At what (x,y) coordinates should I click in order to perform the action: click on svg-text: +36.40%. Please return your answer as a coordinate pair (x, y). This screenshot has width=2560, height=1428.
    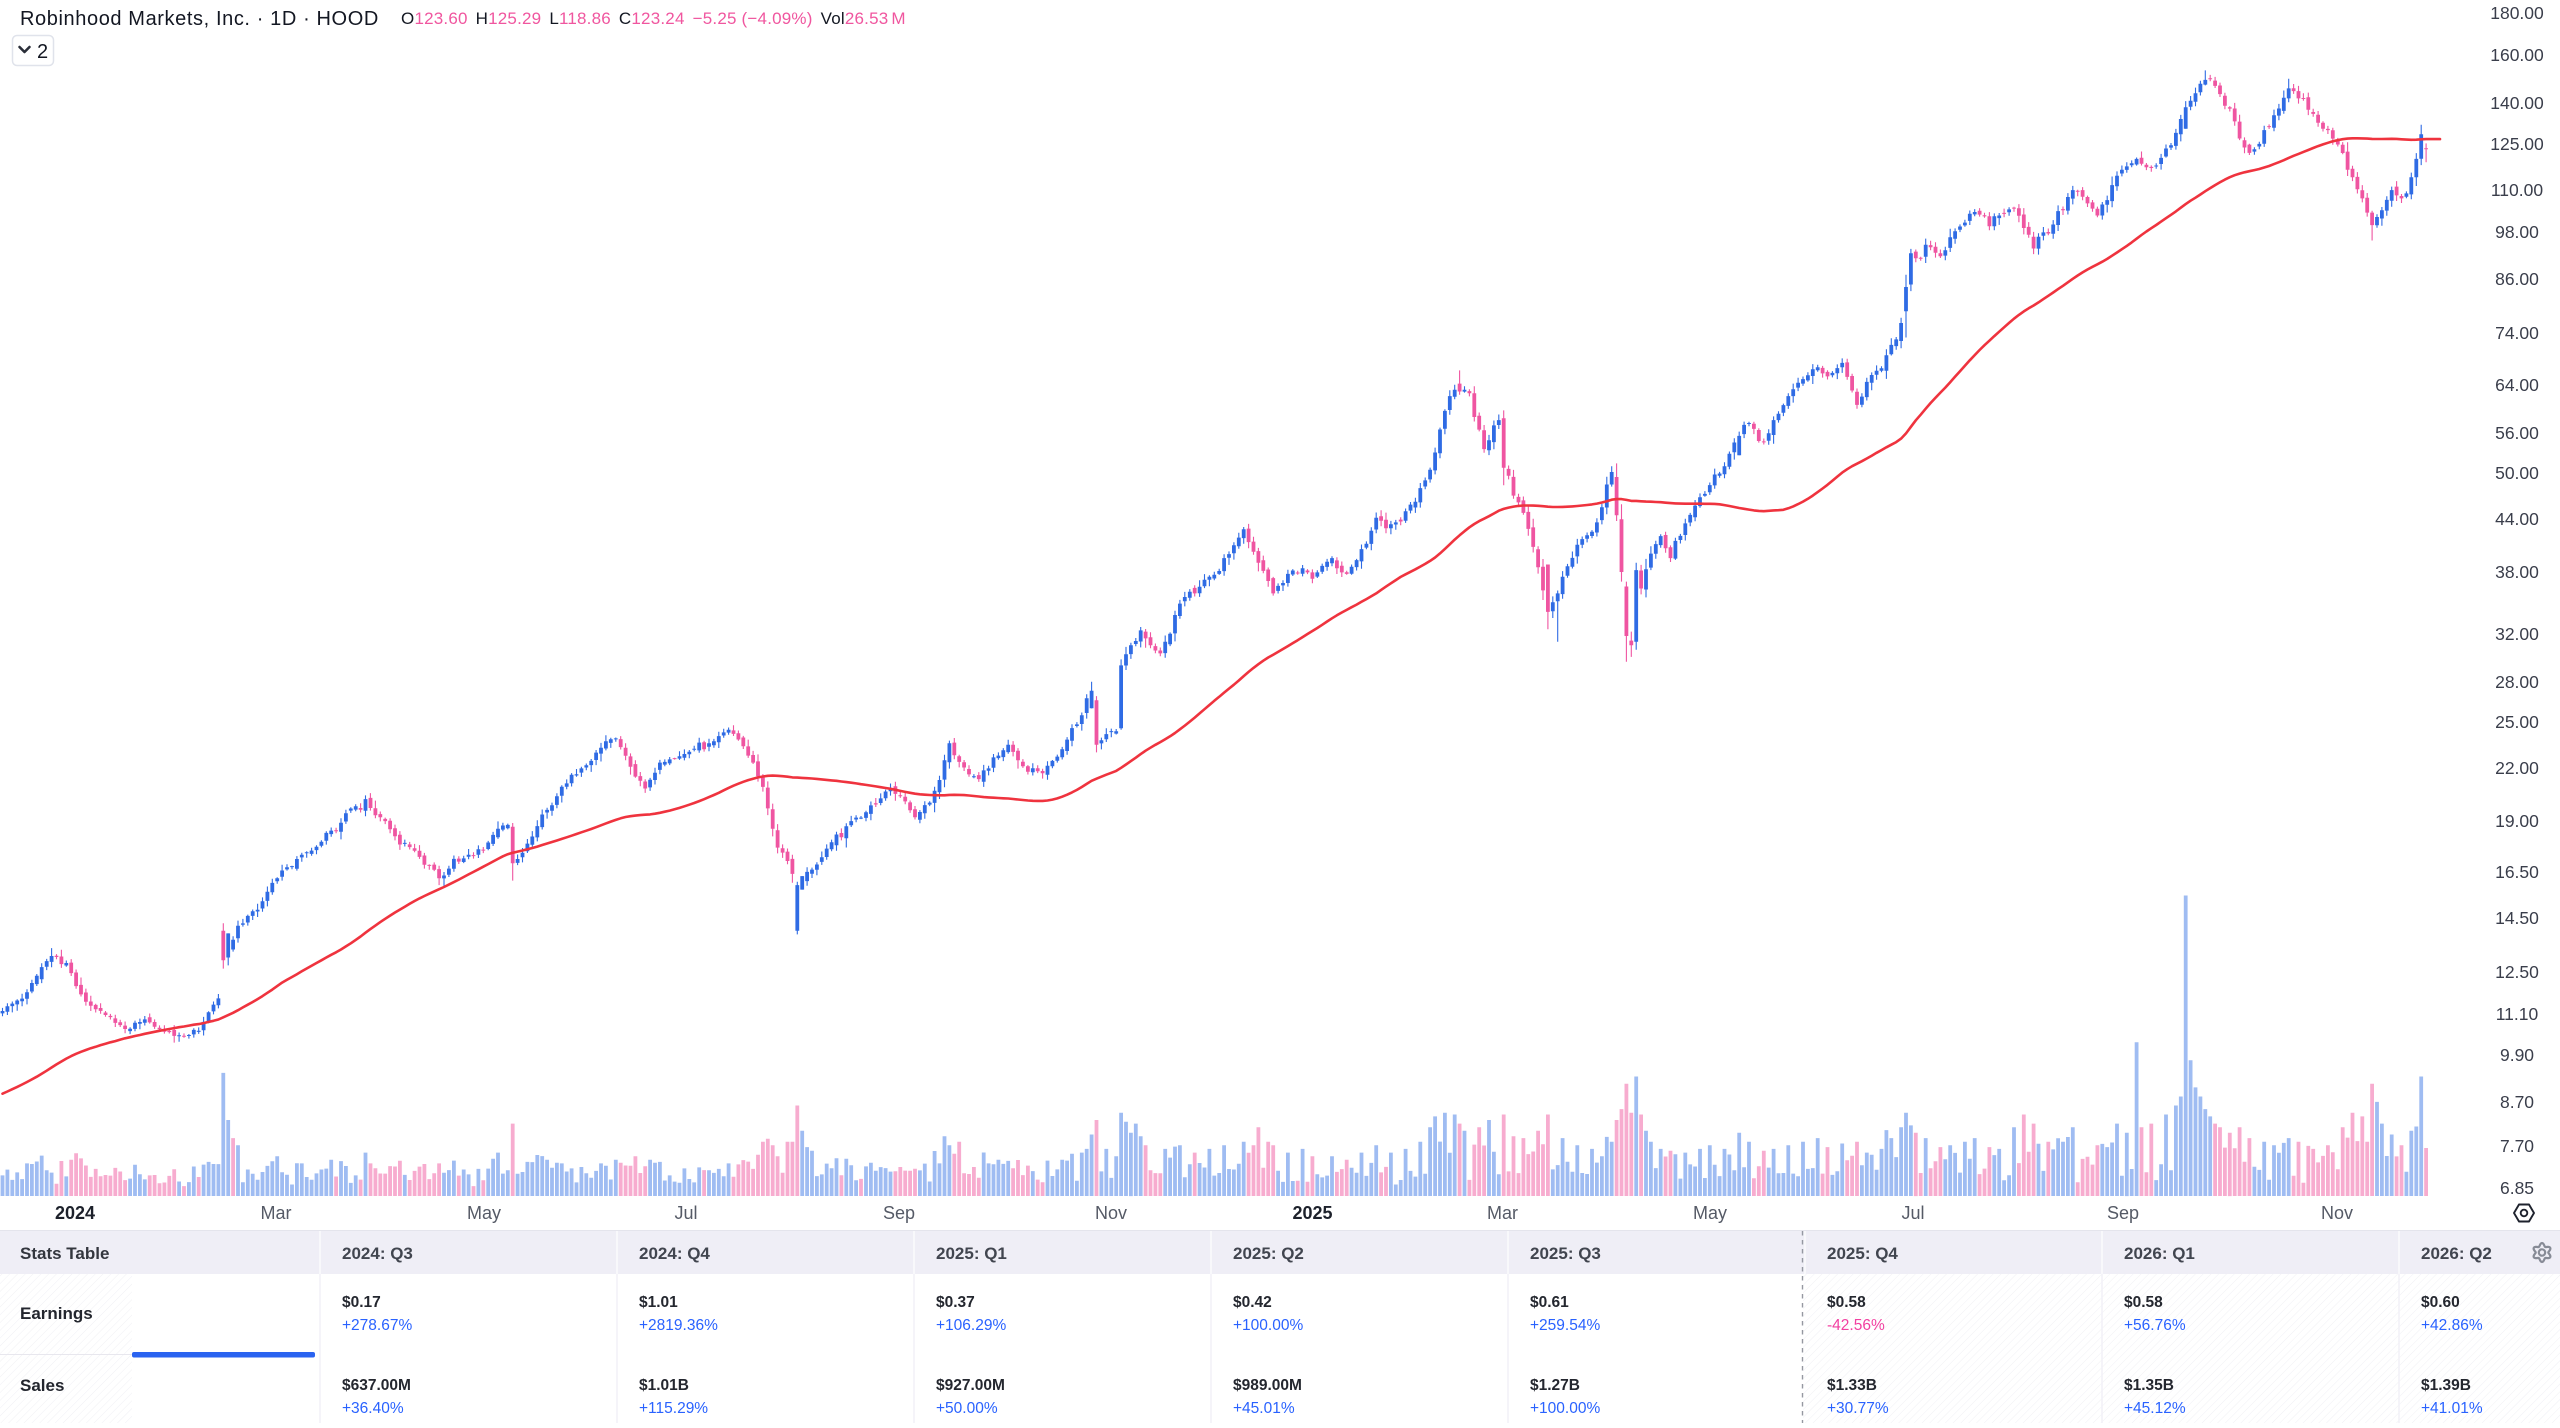
    Looking at the image, I should click on (373, 1408).